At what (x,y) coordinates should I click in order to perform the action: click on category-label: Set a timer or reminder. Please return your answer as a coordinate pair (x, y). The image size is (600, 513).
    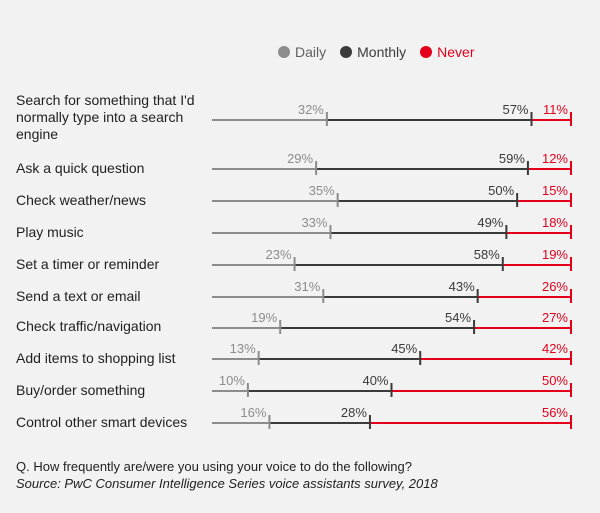
    Looking at the image, I should click on (88, 264).